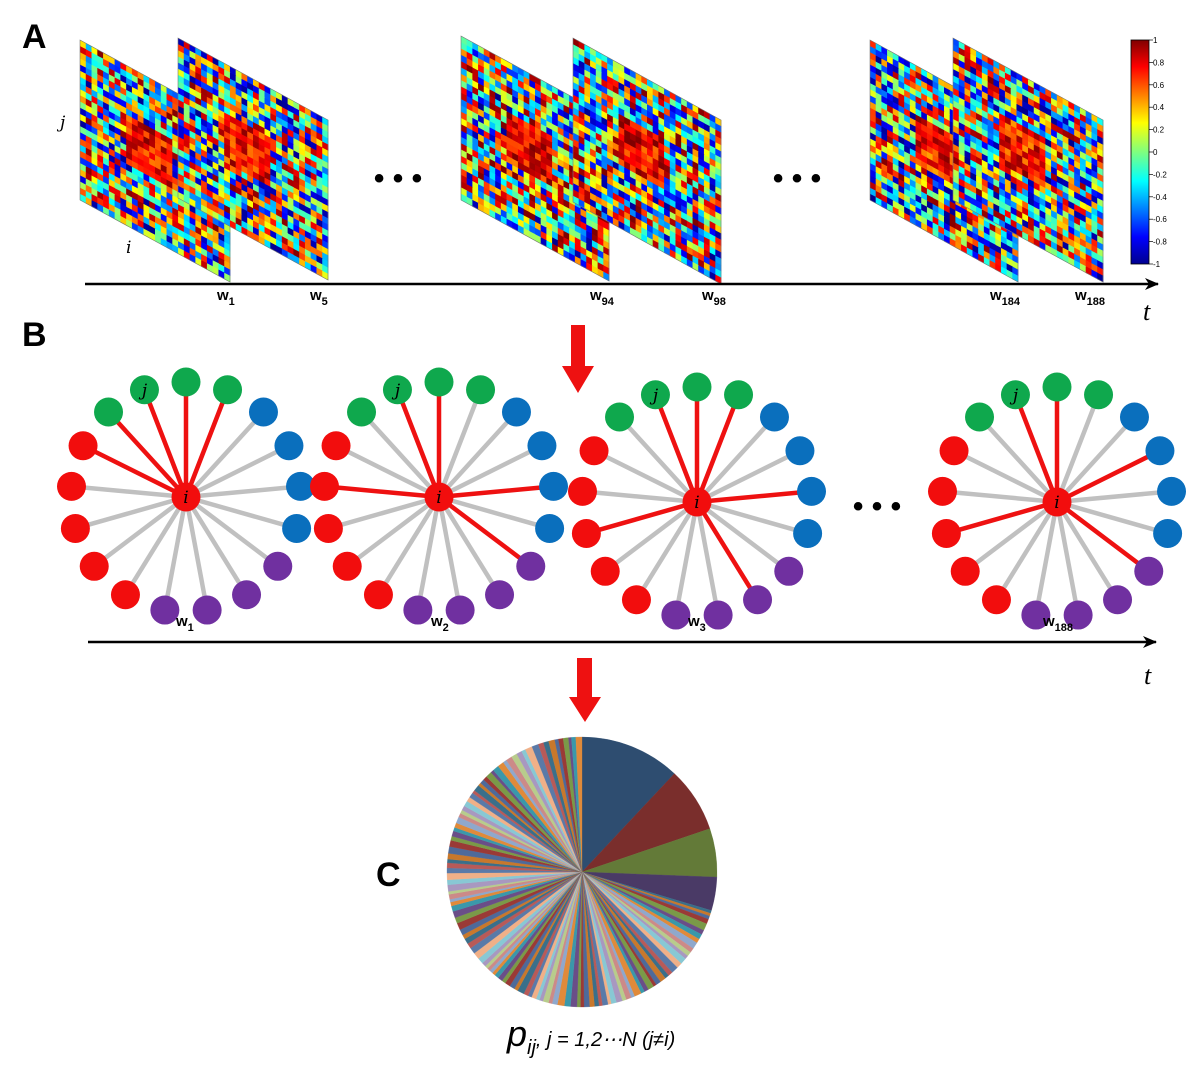 Image resolution: width=1195 pixels, height=1077 pixels. I want to click on formula-rest: , j = 1,2⋯N (j≠i), so click(605, 1040).